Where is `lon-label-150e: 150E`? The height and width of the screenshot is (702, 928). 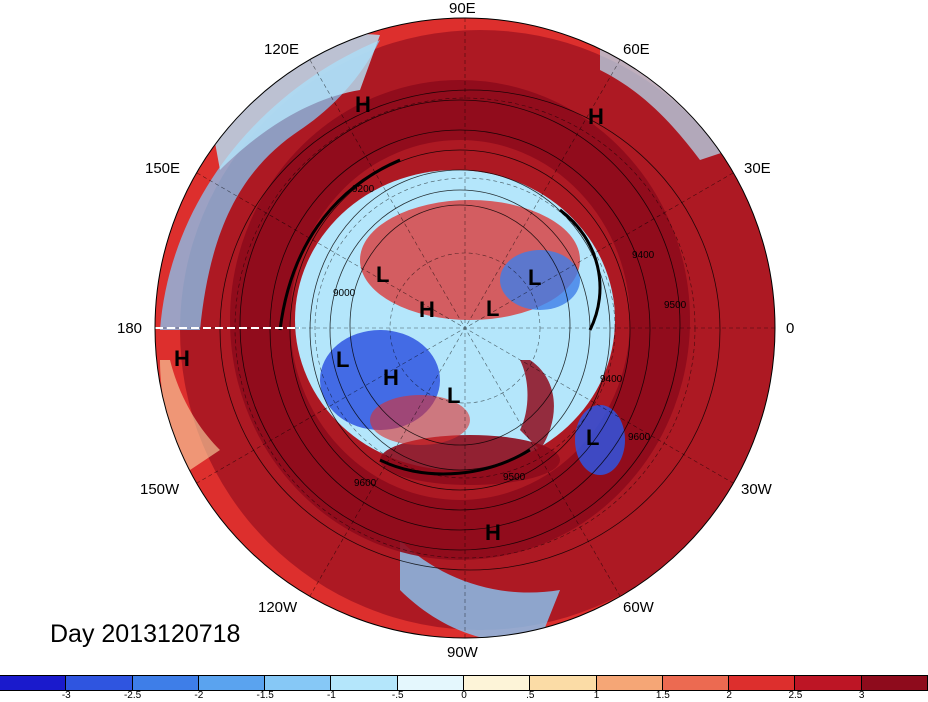
lon-label-150e: 150E is located at coordinates (163, 168).